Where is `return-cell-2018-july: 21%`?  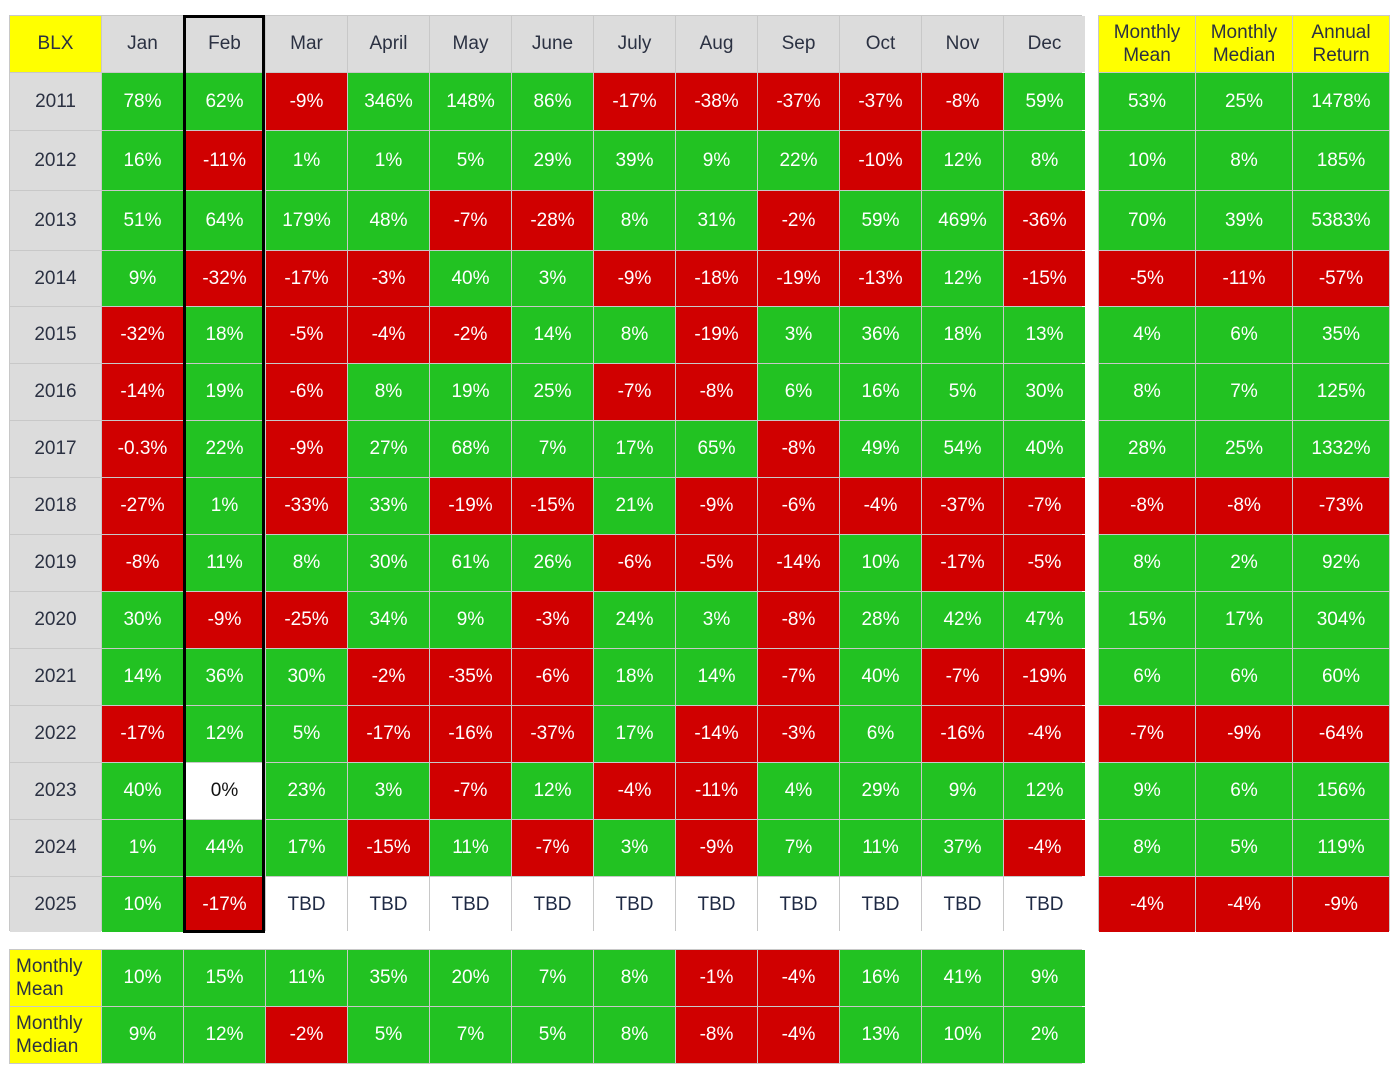 return-cell-2018-july: 21% is located at coordinates (634, 506).